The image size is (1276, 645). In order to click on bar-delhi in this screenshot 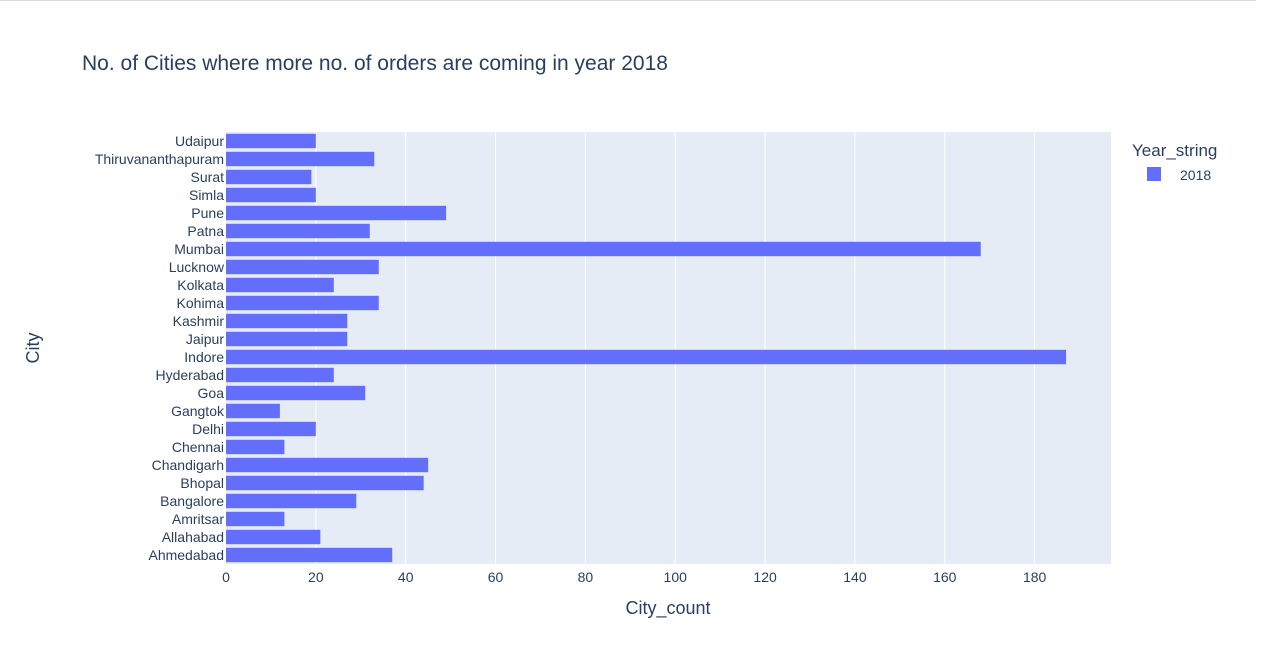, I will do `click(271, 429)`.